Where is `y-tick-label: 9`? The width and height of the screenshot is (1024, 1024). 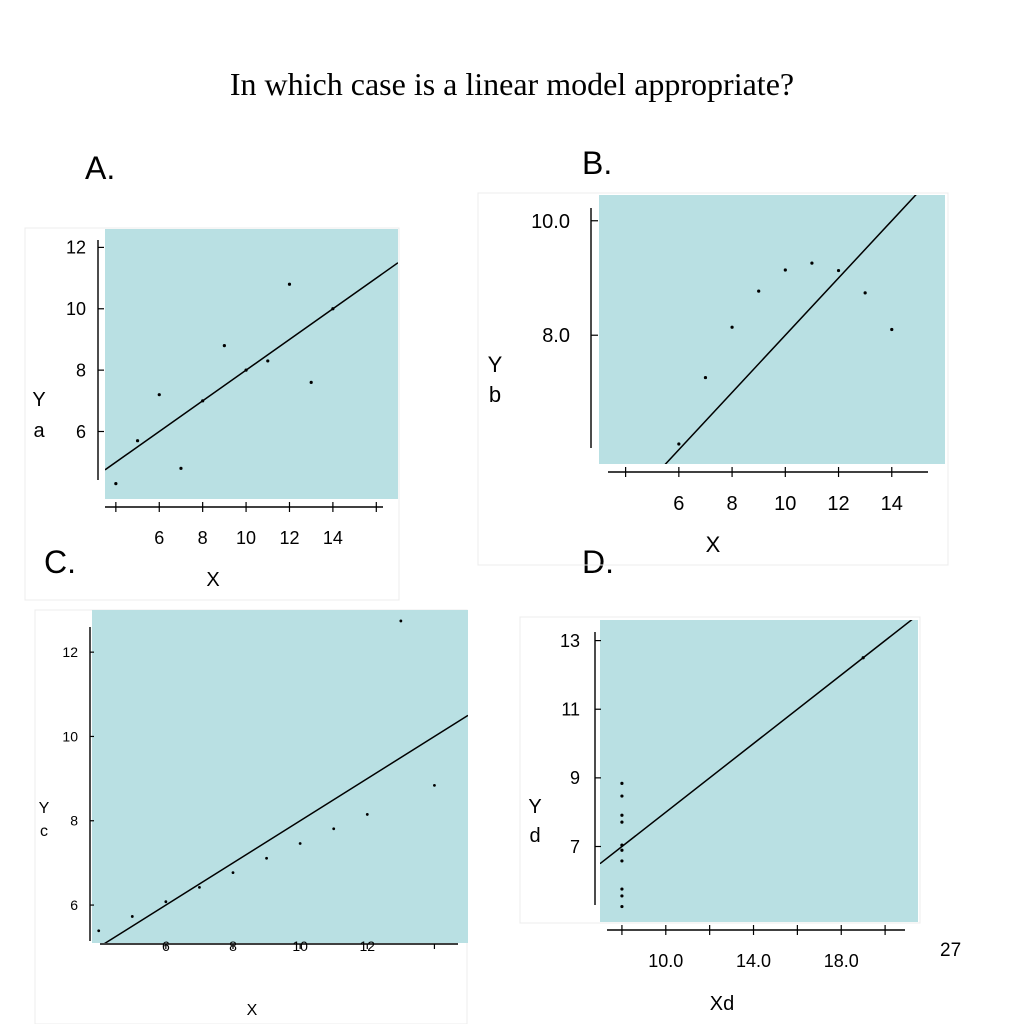 y-tick-label: 9 is located at coordinates (575, 778).